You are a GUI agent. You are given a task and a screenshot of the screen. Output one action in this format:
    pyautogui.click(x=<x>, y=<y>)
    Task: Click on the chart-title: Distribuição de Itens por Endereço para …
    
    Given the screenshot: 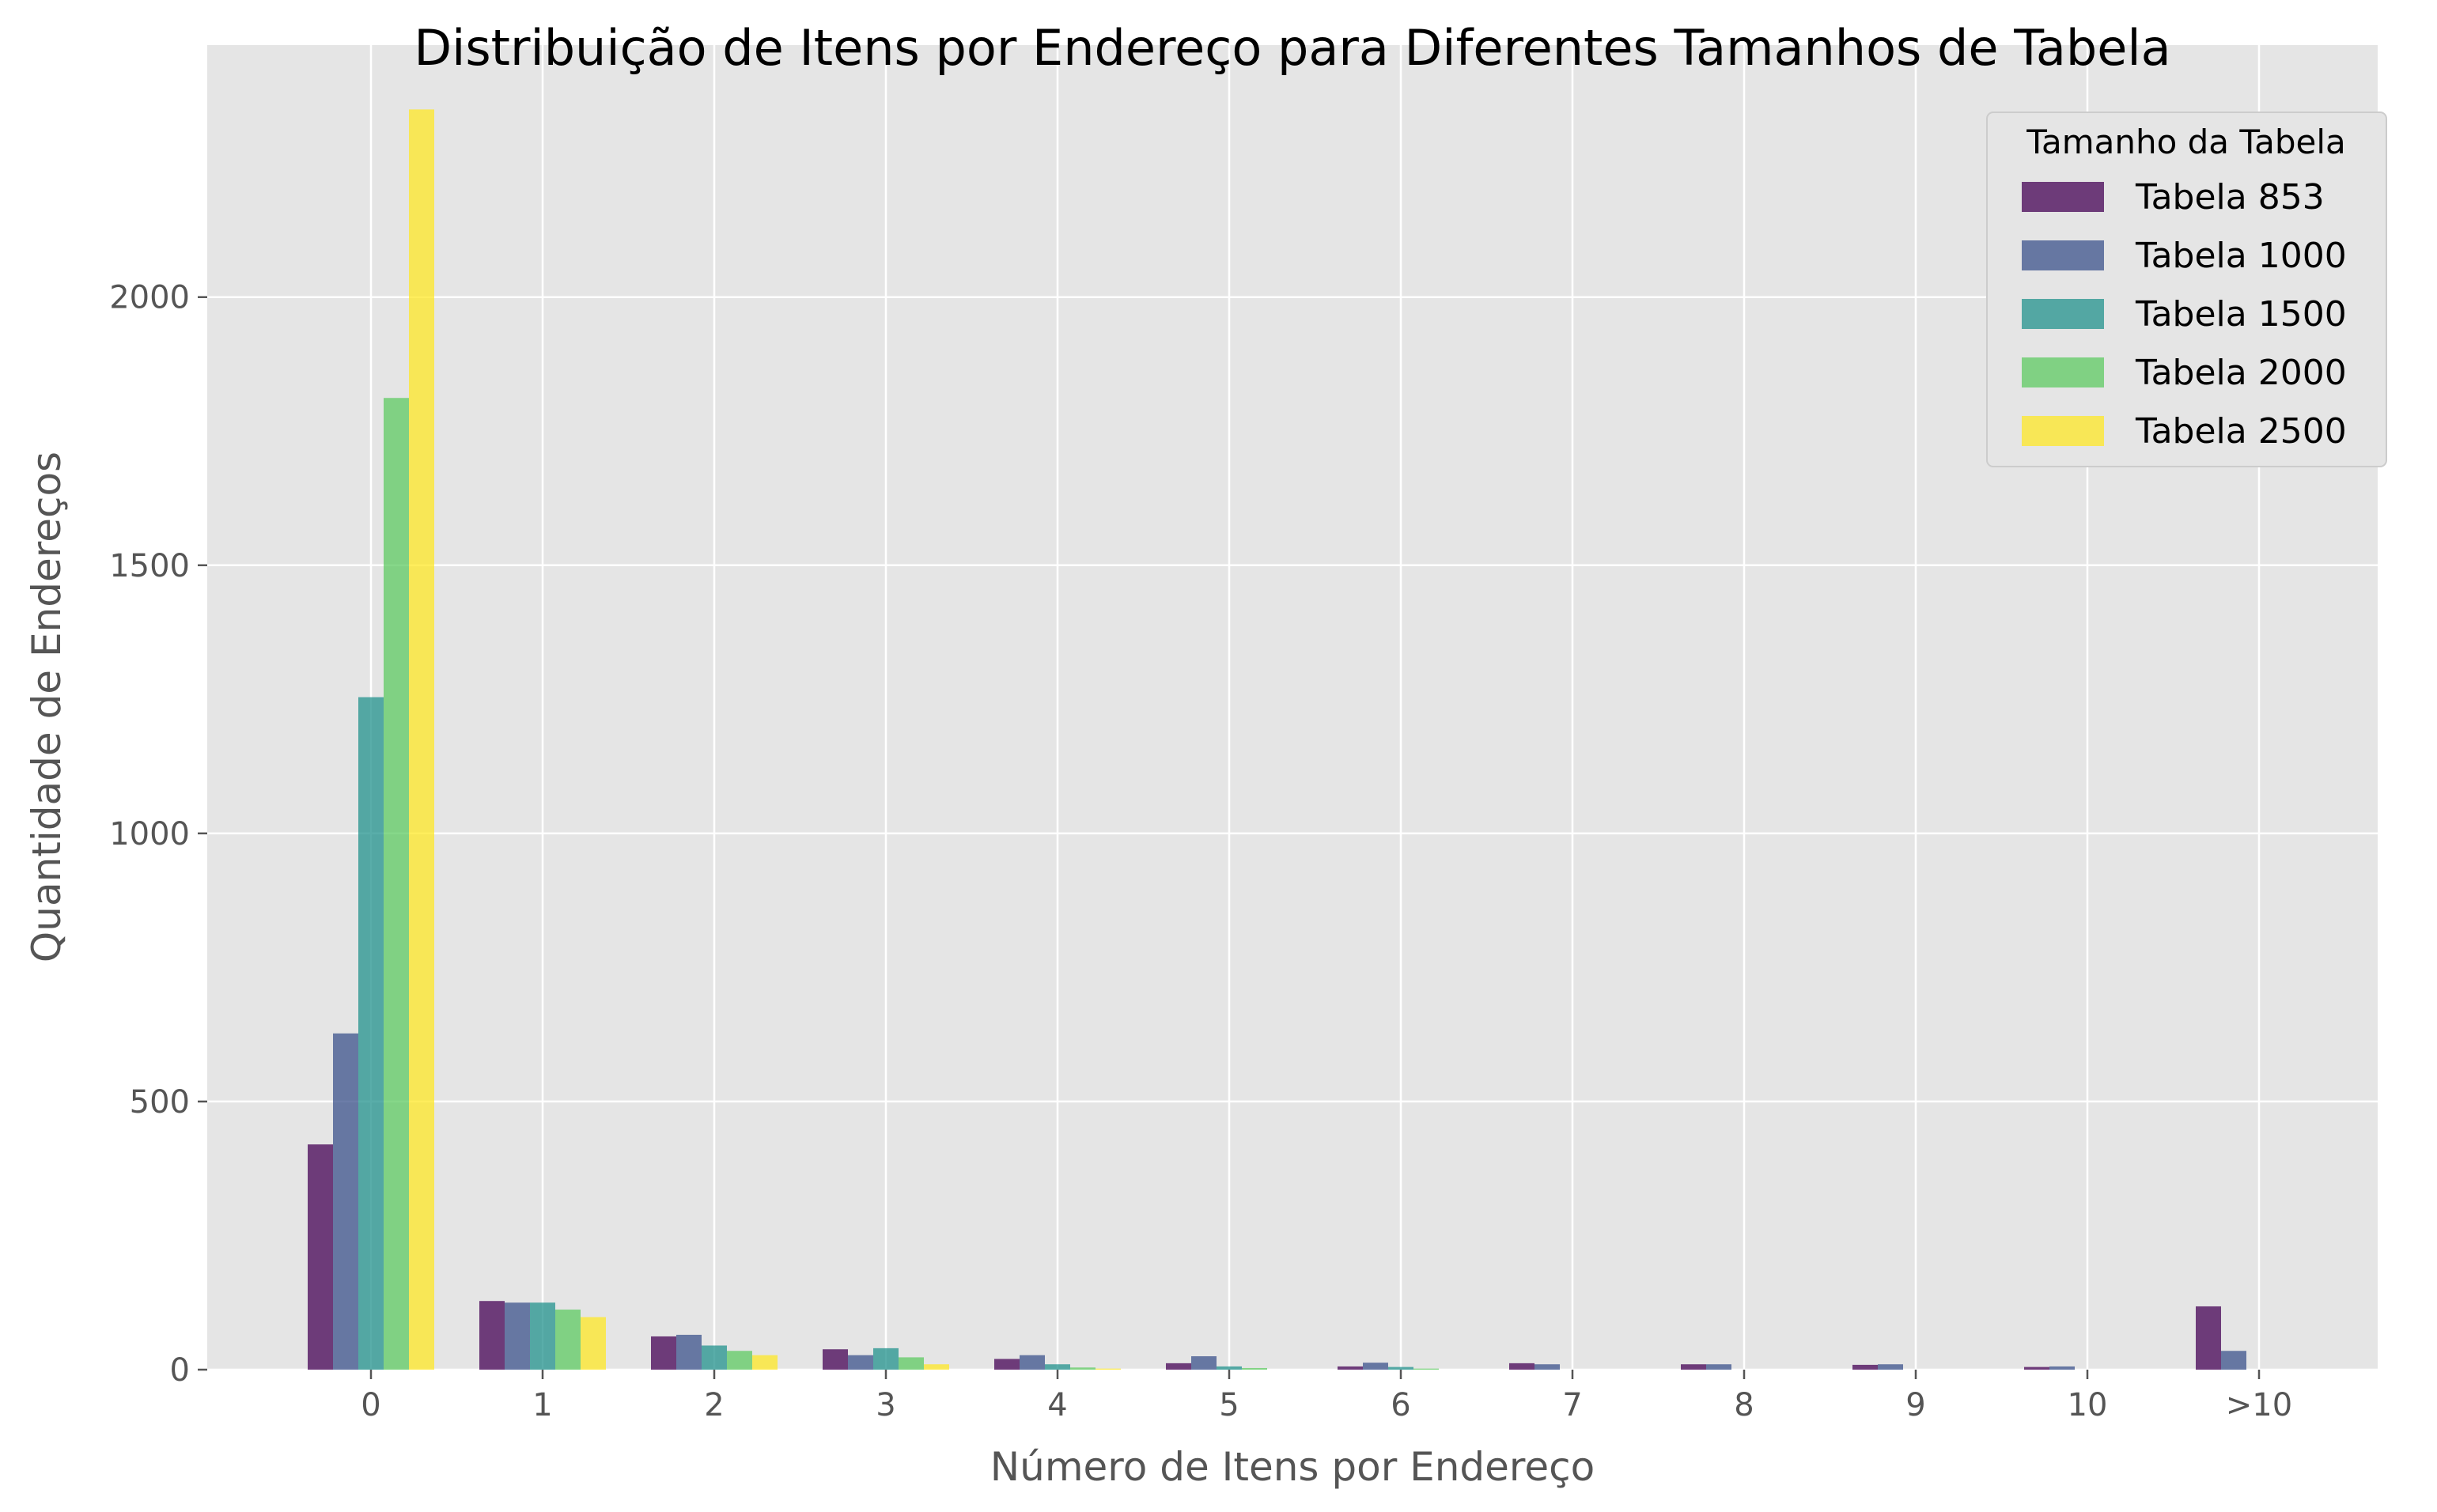 What is the action you would take?
    pyautogui.click(x=1292, y=48)
    